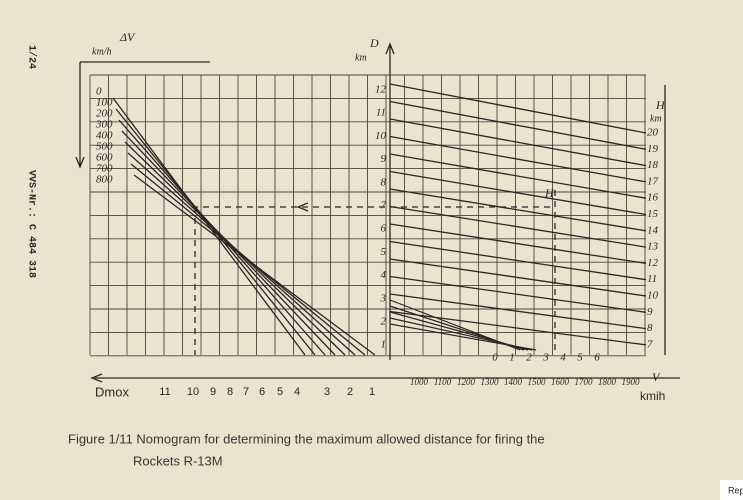 The width and height of the screenshot is (743, 500). What do you see at coordinates (104, 103) in the screenshot?
I see `delta-v-tick: 100` at bounding box center [104, 103].